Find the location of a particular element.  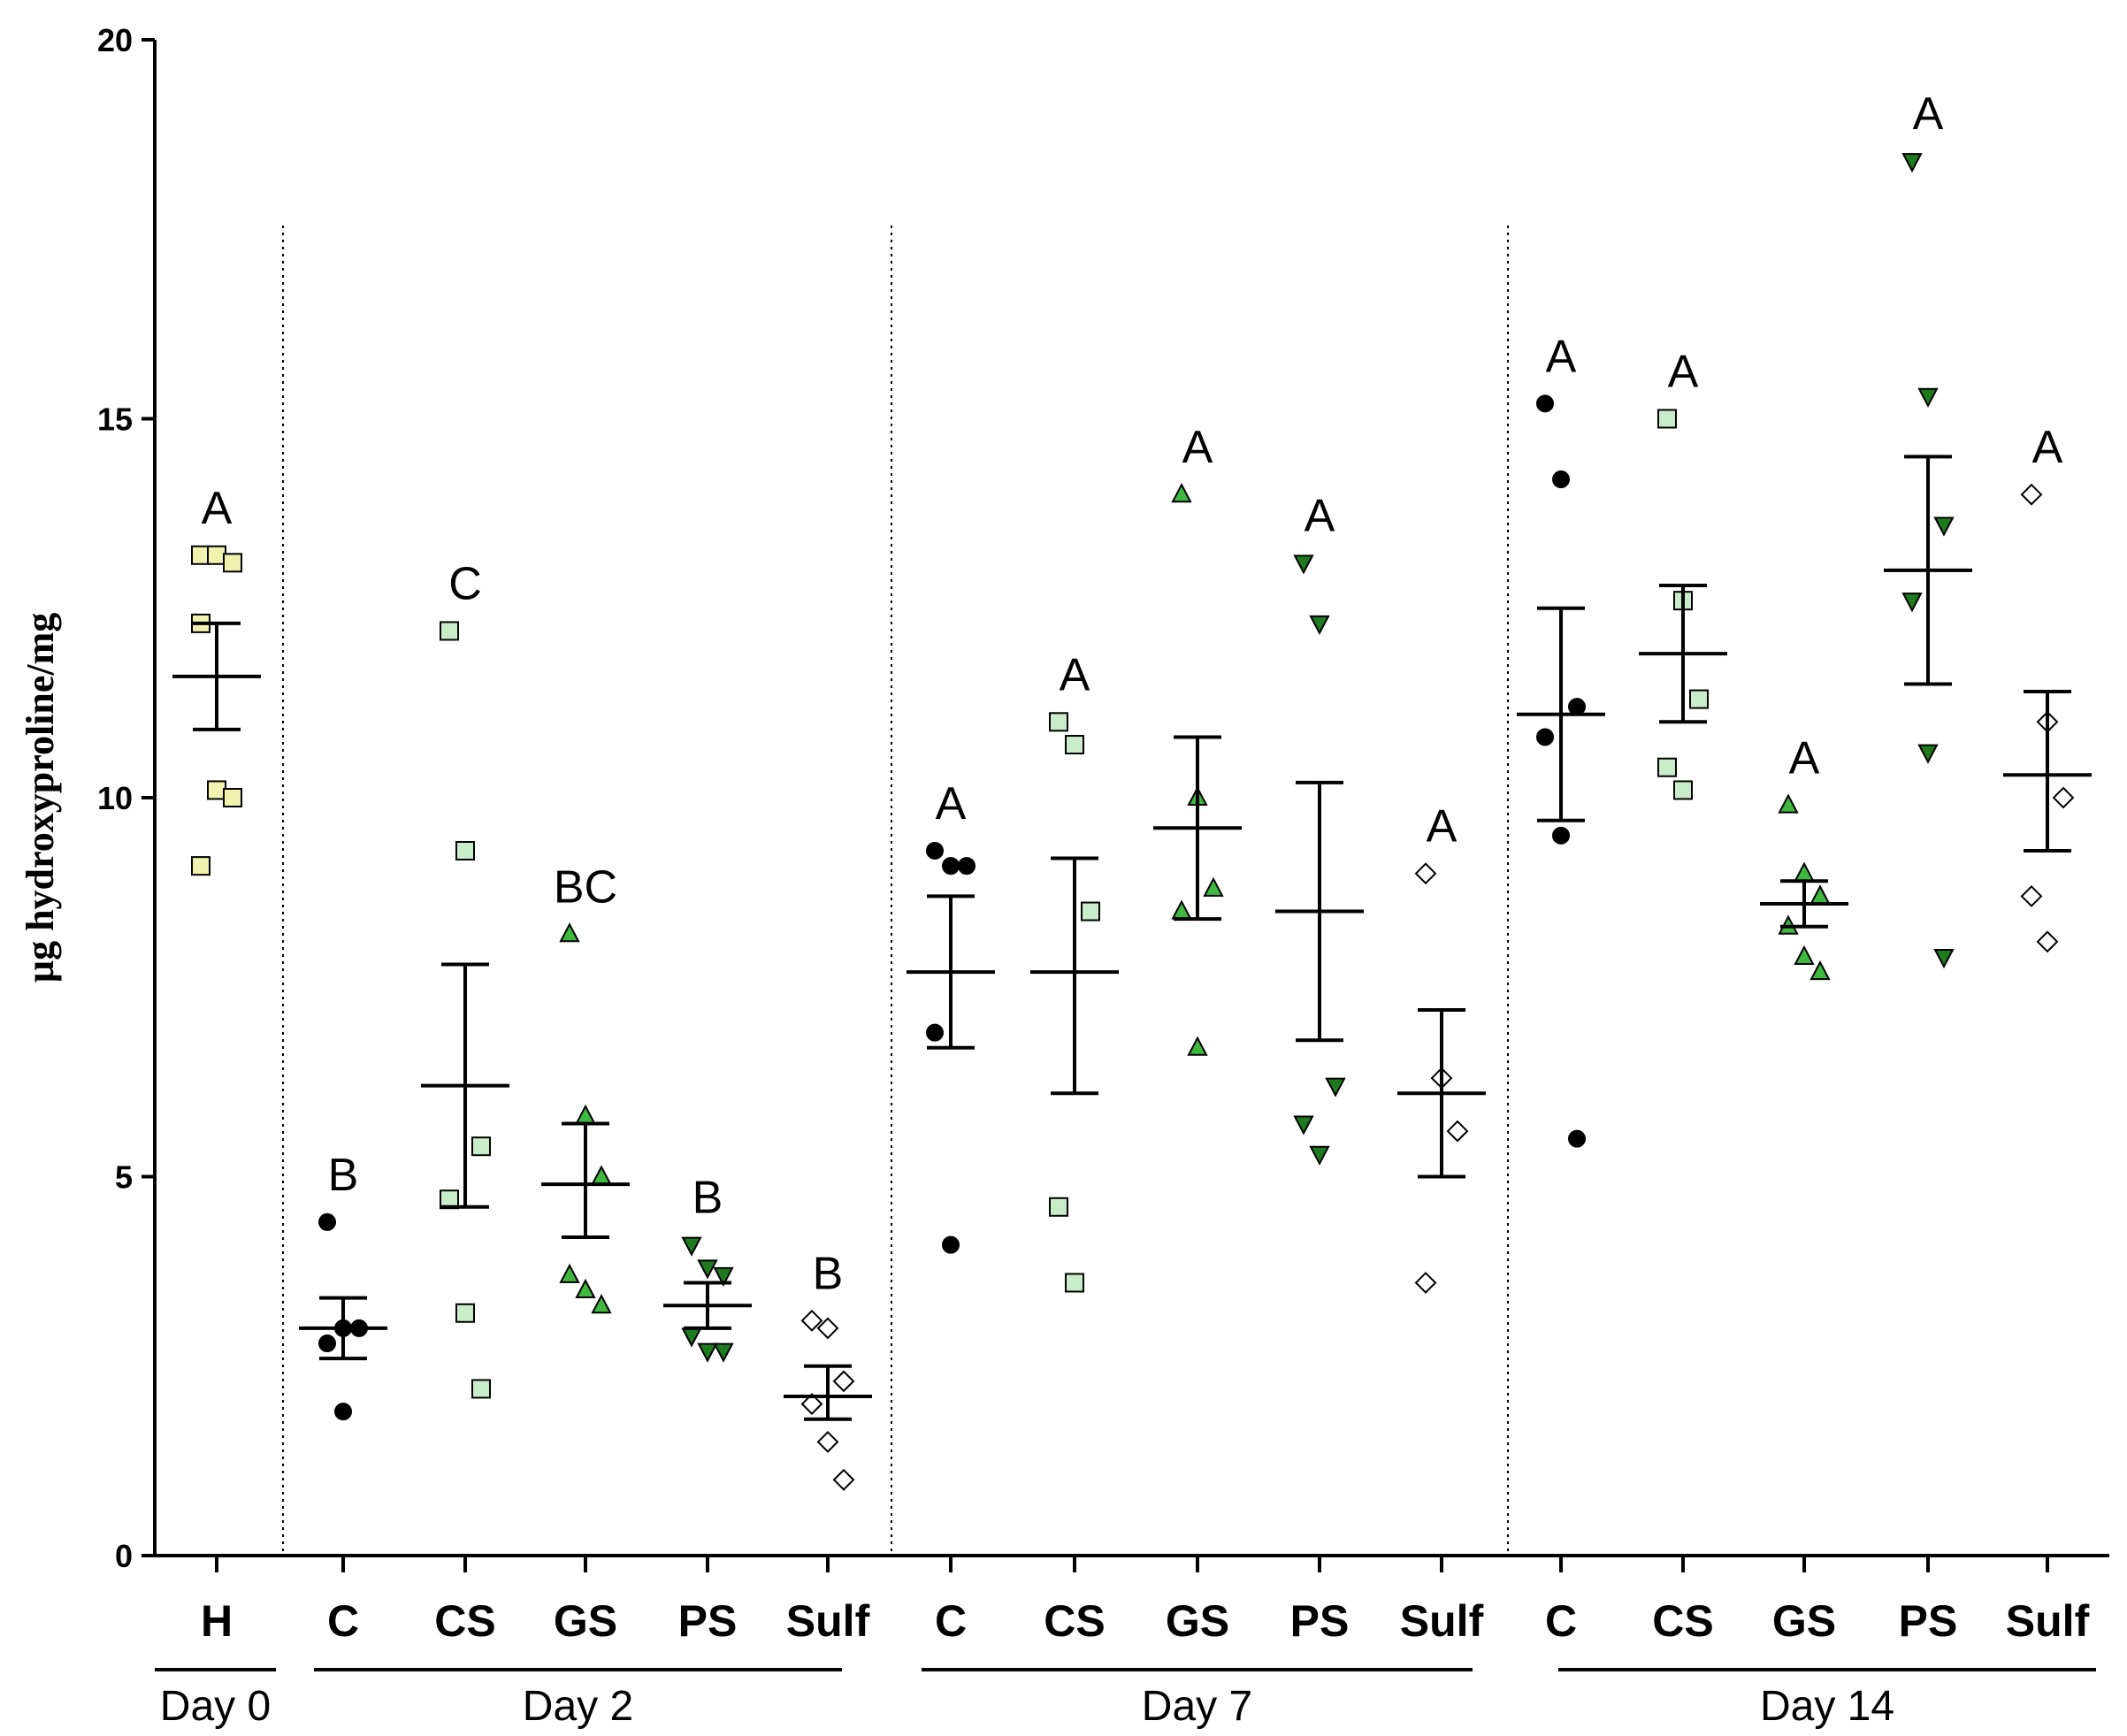

y-ticks: 0 5 10 15 20 is located at coordinates (126, 798).